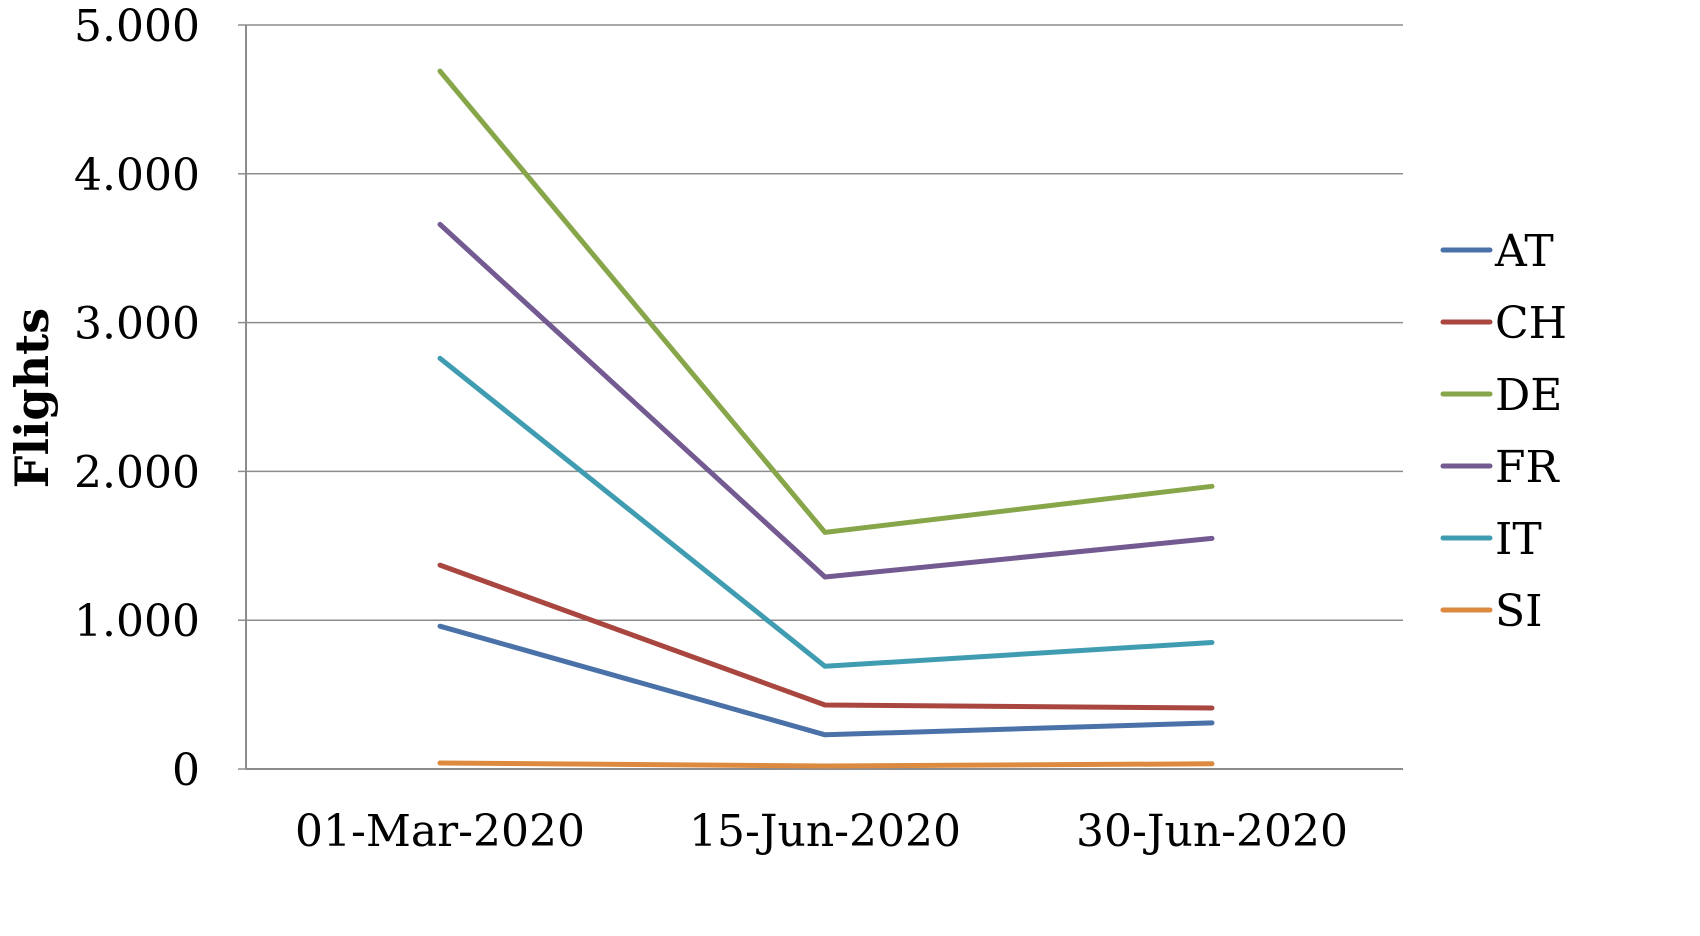  I want to click on legend: AT CH DE FR IT SI, so click(1503, 431).